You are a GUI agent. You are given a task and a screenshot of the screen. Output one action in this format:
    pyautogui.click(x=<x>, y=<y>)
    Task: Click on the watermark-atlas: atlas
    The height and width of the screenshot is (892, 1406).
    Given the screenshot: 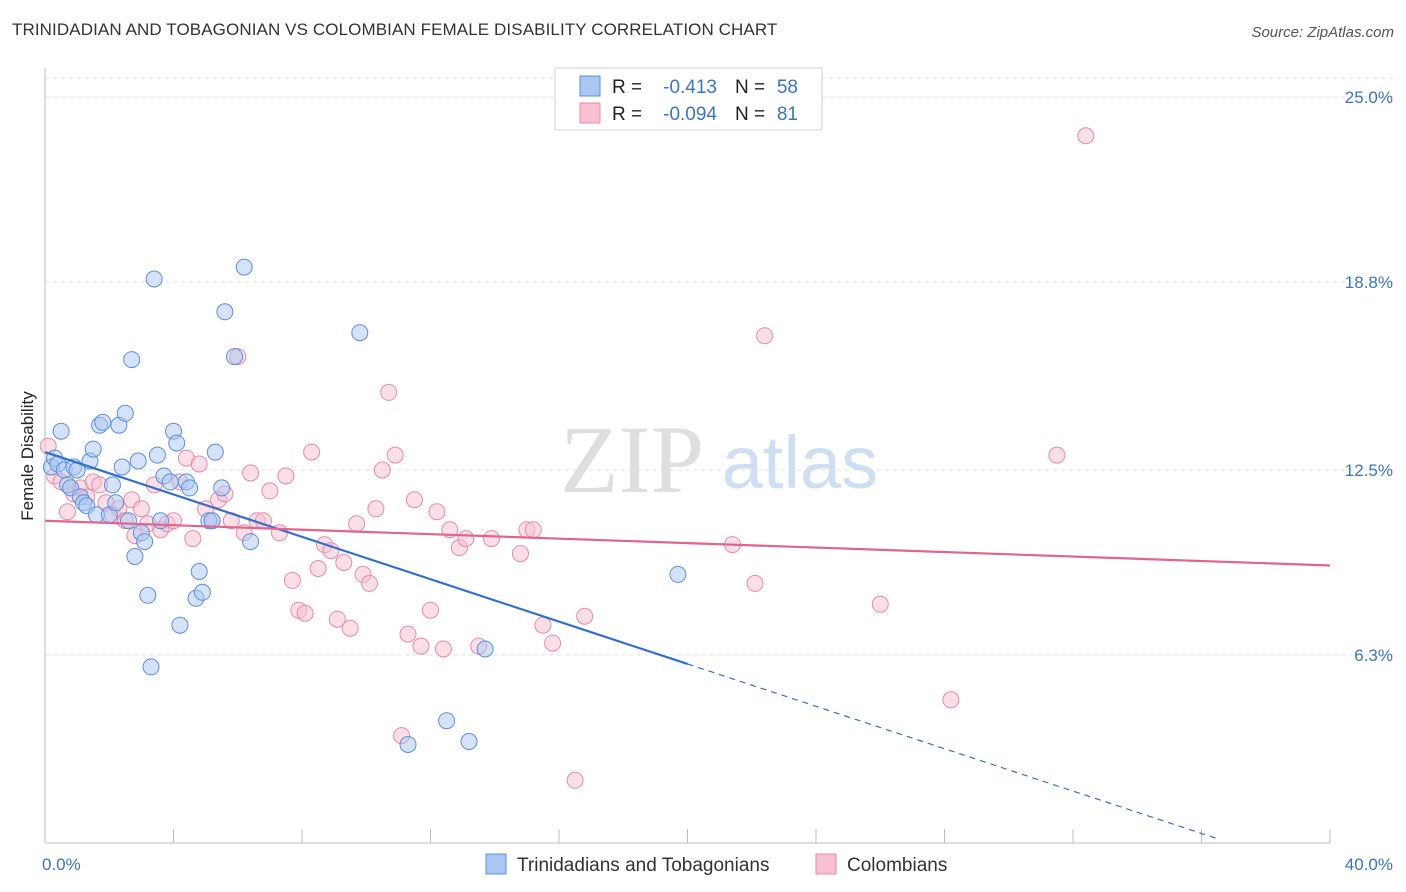 What is the action you would take?
    pyautogui.click(x=800, y=462)
    